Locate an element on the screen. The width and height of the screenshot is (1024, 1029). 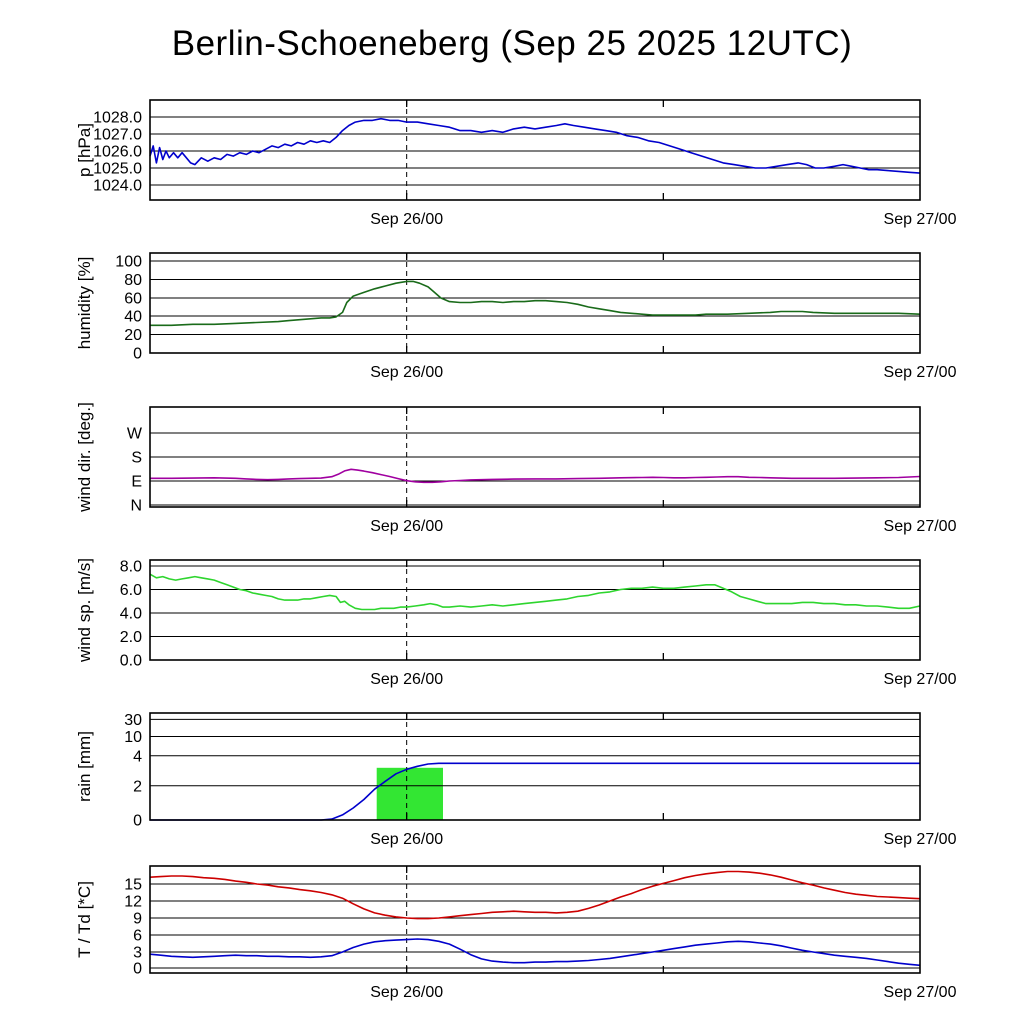
y-axis-title: rain [mm] is located at coordinates (84, 766).